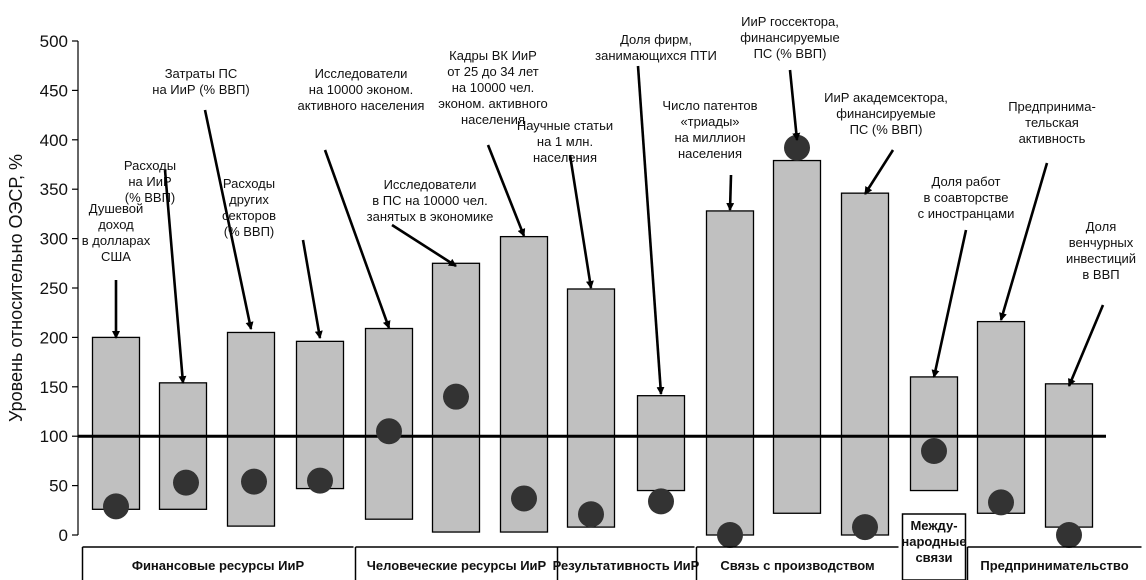 The height and width of the screenshot is (580, 1146). I want to click on annotation-label: Предпринима-тельская активность, so click(1052, 122).